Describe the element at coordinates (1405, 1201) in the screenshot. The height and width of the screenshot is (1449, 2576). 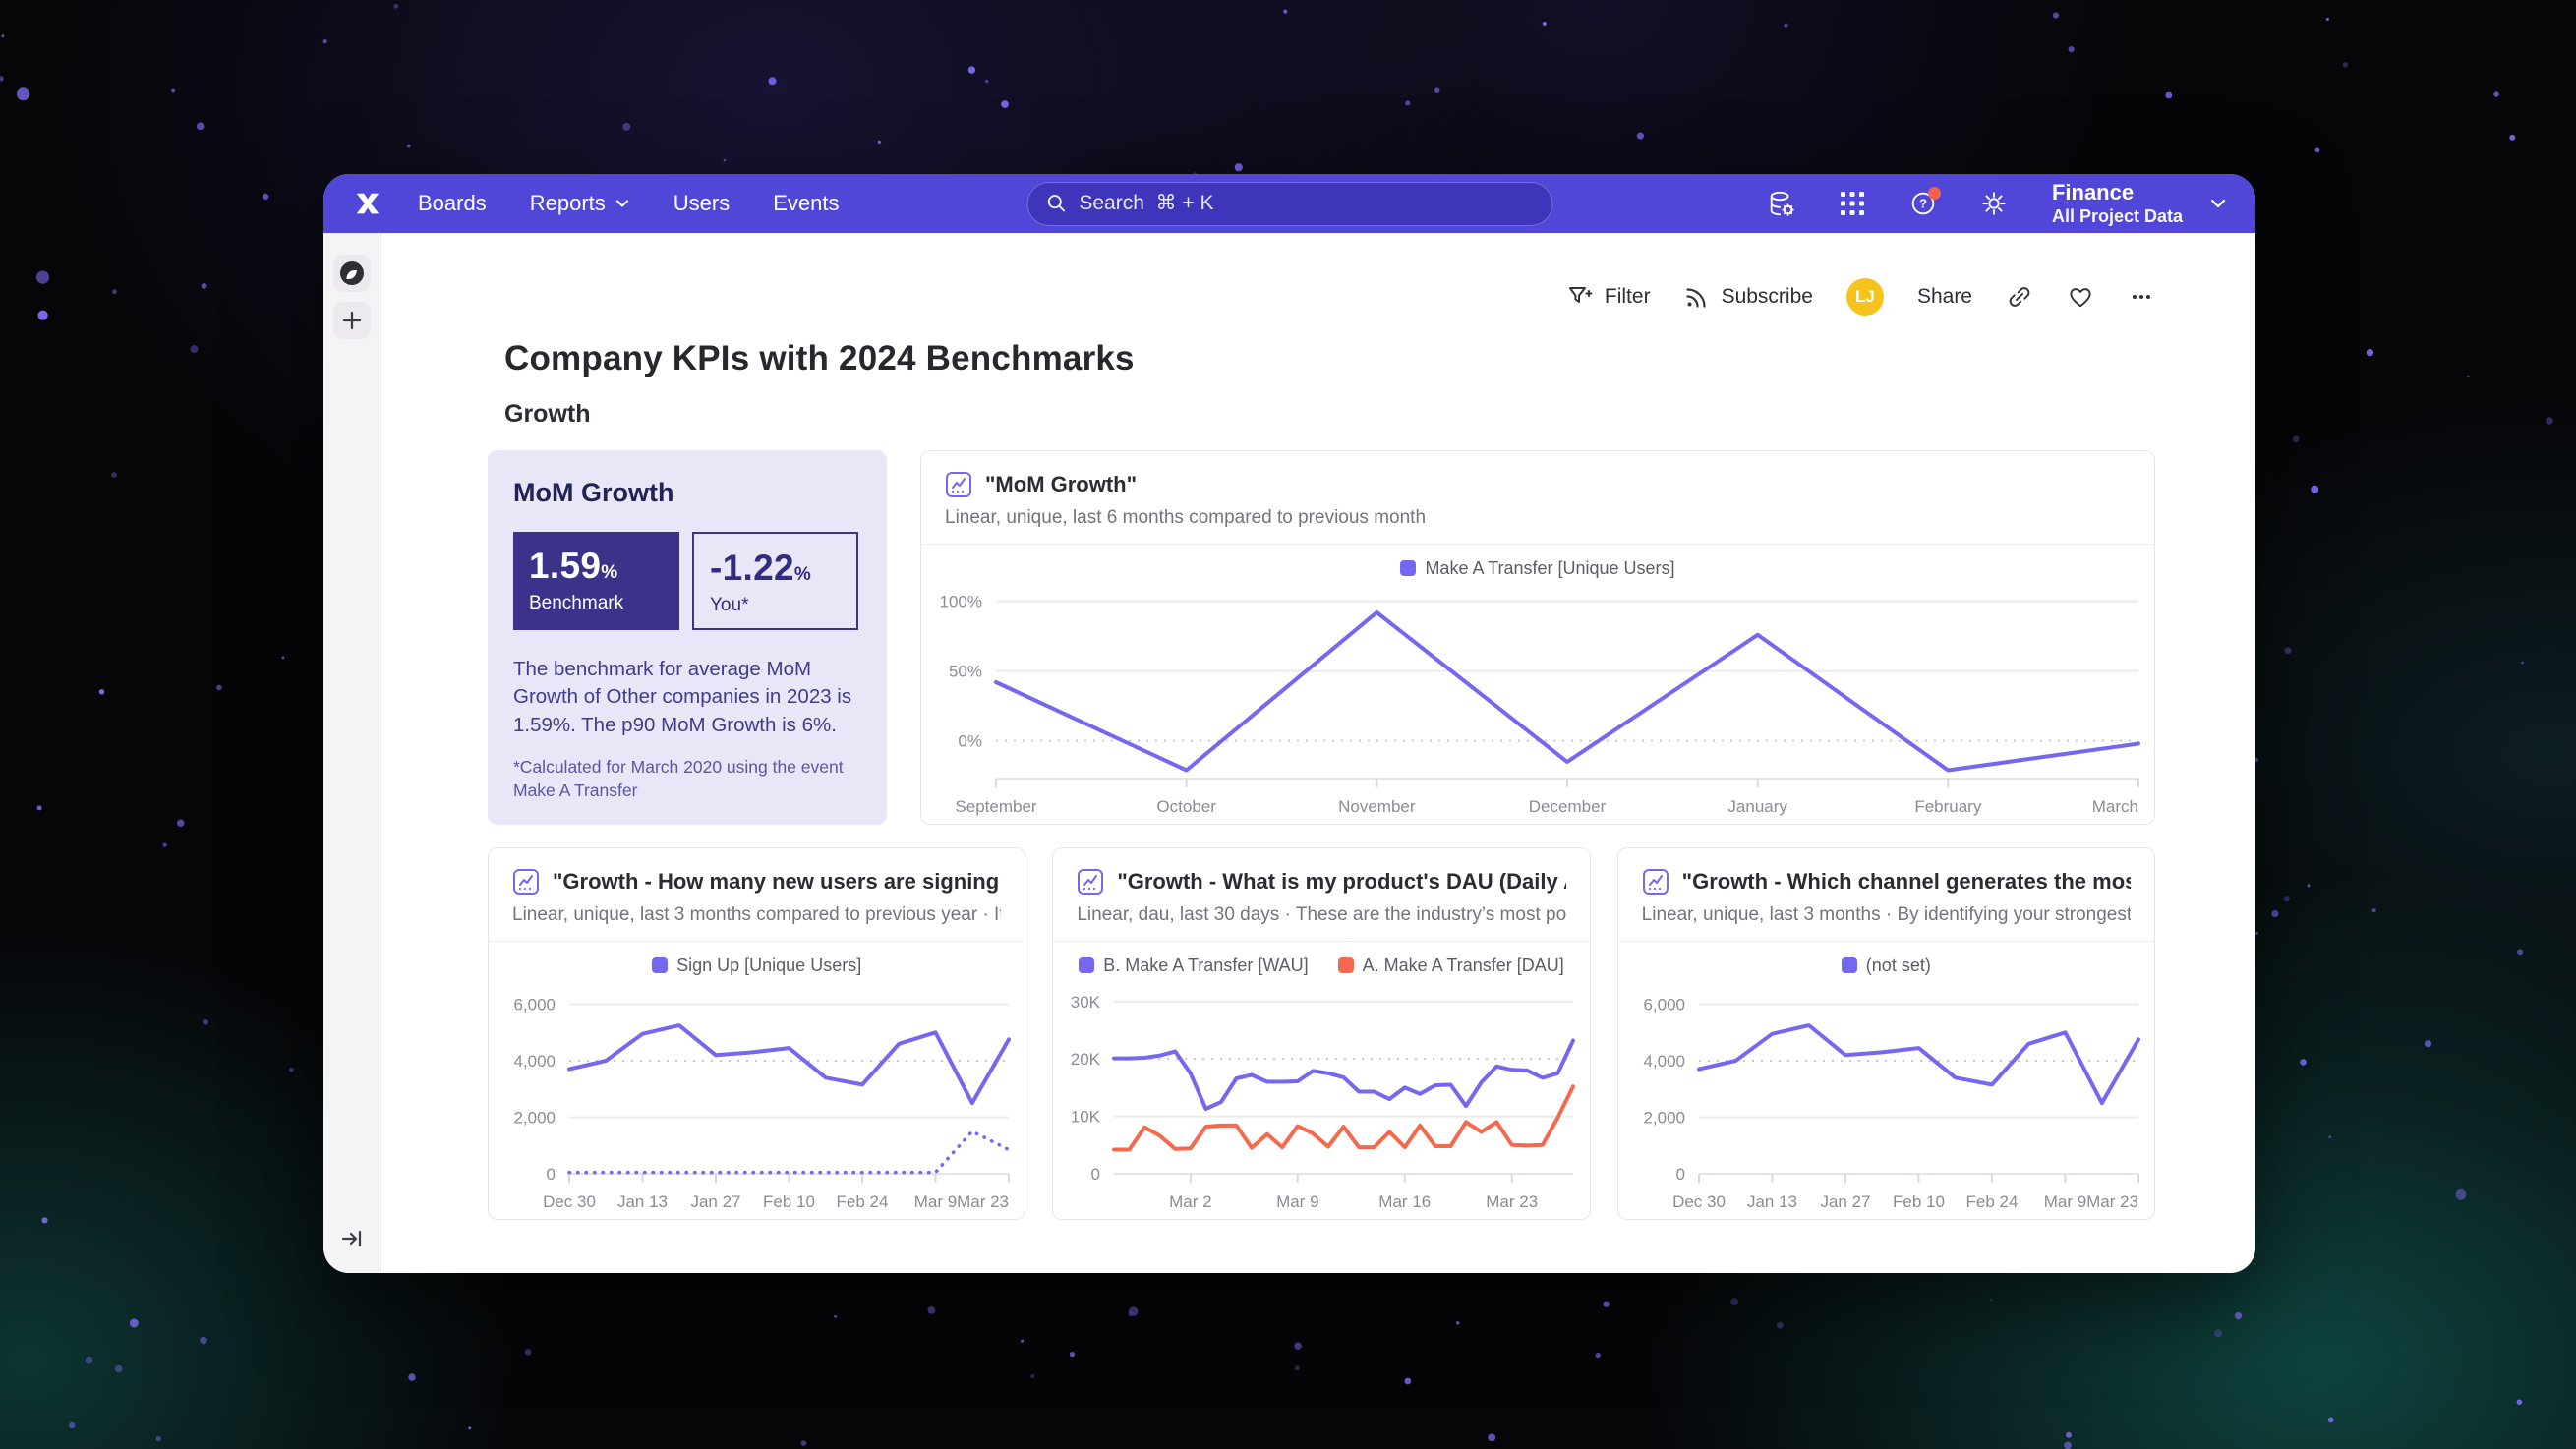
I see `svg-text: Mar 16` at that location.